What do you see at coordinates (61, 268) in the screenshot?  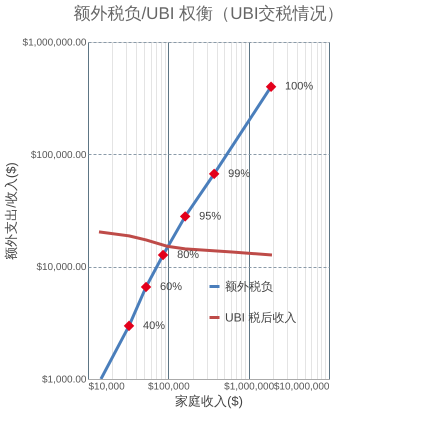 I see `y-tick-label: $10,000.00` at bounding box center [61, 268].